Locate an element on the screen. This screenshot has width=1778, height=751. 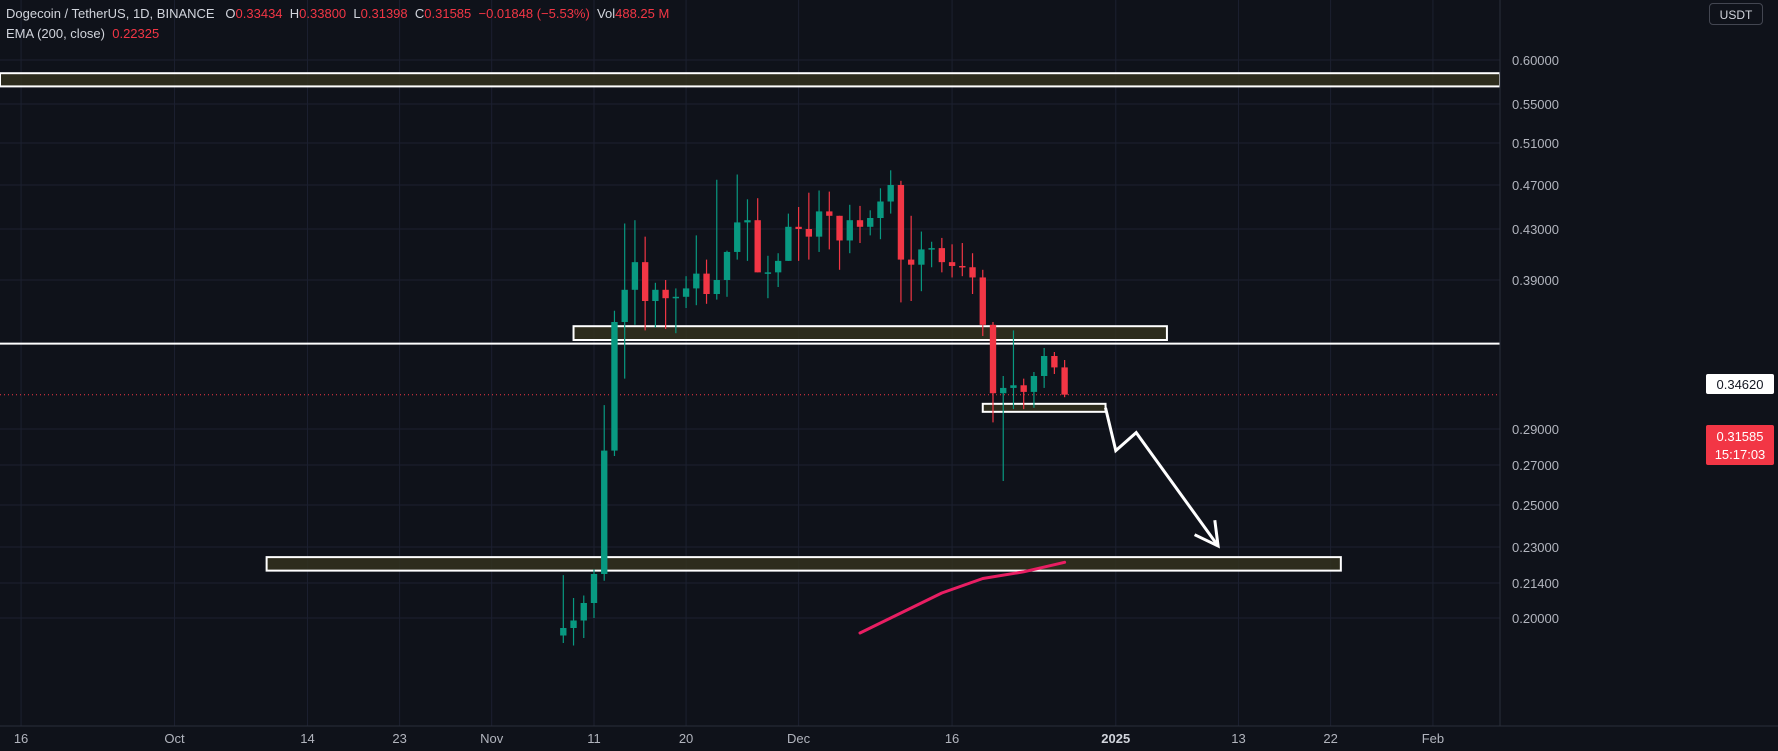
time-tick-label: 11 is located at coordinates (594, 738).